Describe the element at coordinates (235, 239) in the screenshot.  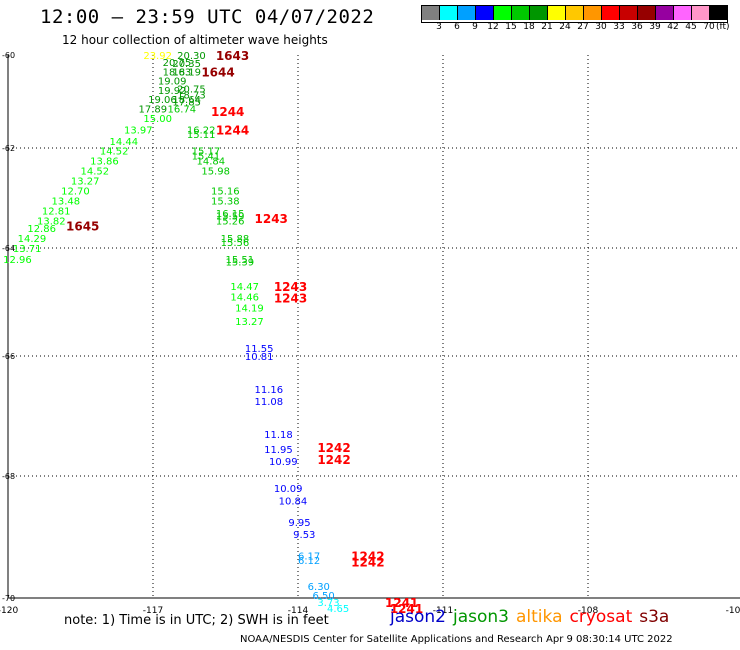
I see `wave-height-label: 15.88` at that location.